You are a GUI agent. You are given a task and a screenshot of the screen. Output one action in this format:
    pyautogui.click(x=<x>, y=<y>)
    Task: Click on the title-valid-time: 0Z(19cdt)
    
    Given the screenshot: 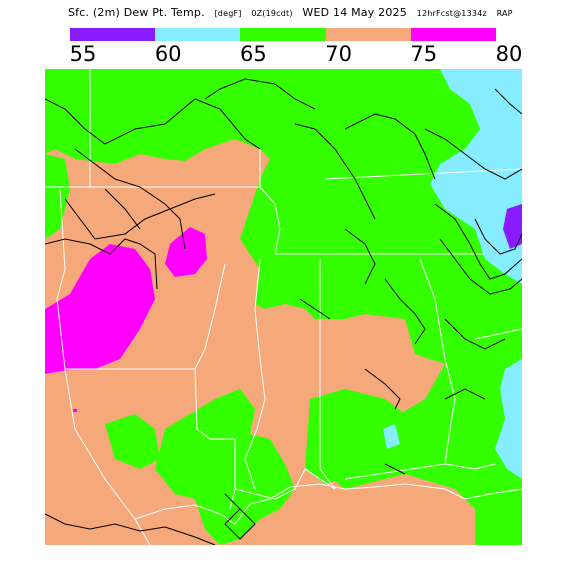 What is the action you would take?
    pyautogui.click(x=272, y=13)
    